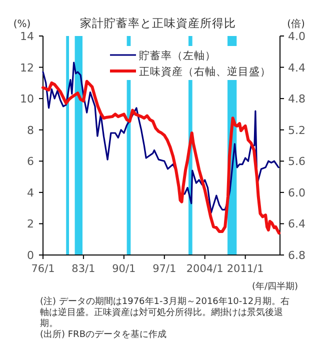 The width and height of the screenshot is (320, 341). What do you see at coordinates (27, 67) in the screenshot?
I see `y-tick-label: 12` at bounding box center [27, 67].